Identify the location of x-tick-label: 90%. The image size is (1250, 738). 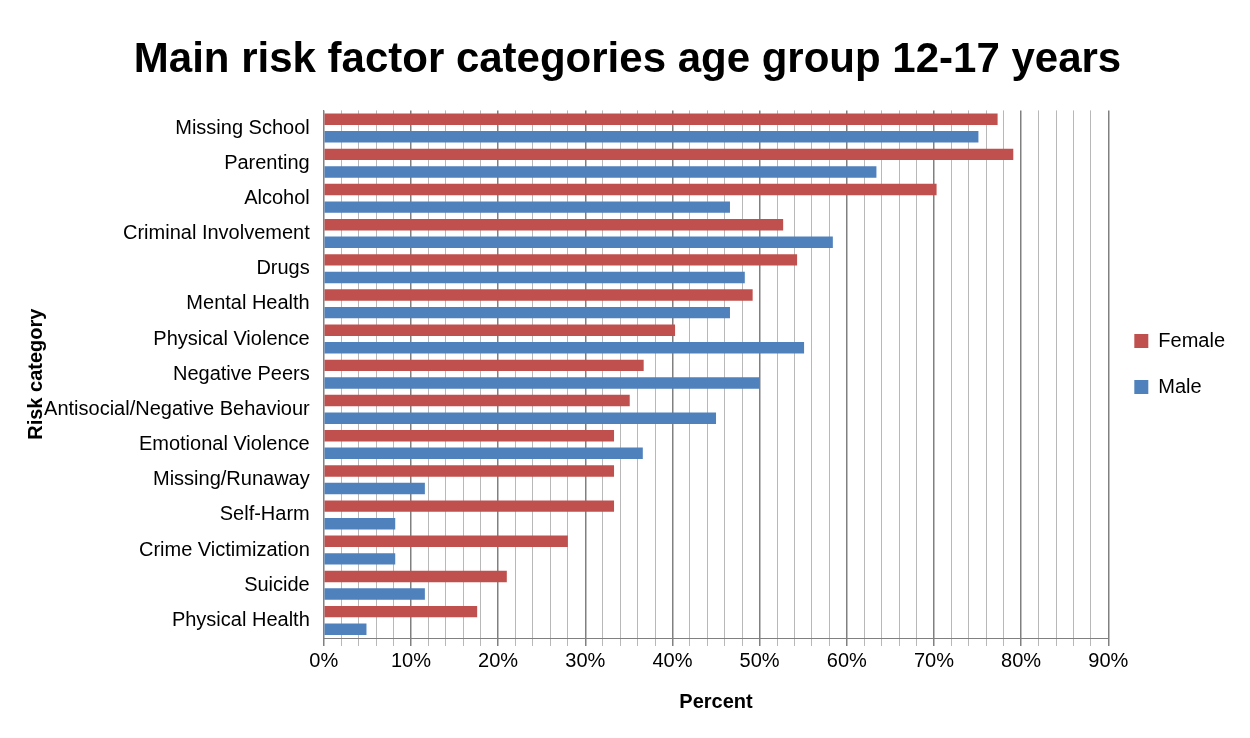
(1108, 659).